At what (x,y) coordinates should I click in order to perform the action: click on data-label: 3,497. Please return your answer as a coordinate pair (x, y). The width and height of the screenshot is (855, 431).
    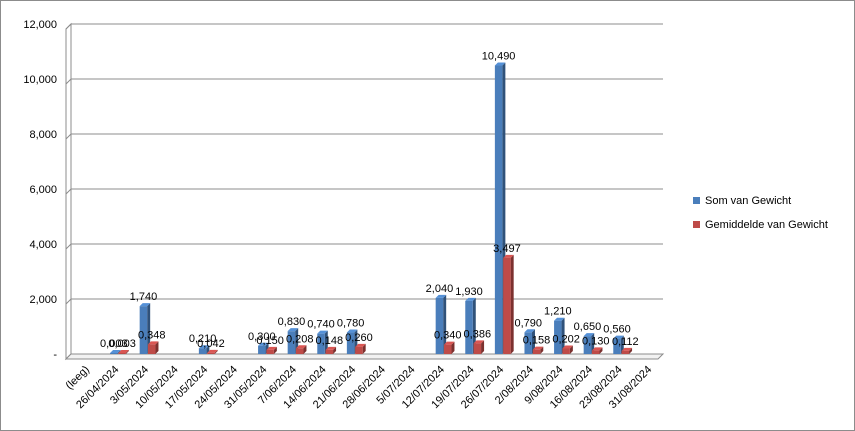
    Looking at the image, I should click on (507, 249).